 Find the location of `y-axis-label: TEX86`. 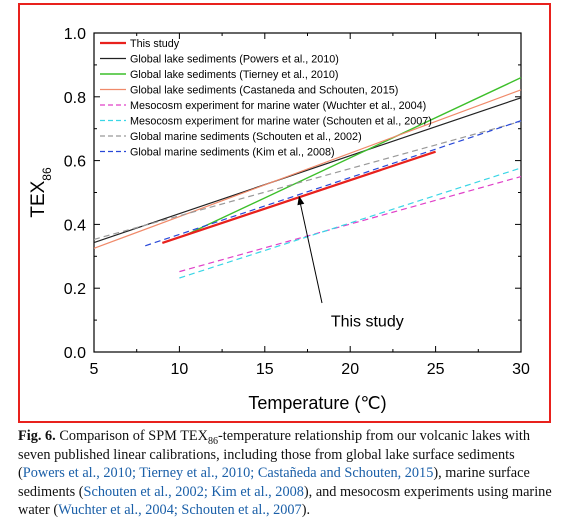

y-axis-label: TEX86 is located at coordinates (41, 192).